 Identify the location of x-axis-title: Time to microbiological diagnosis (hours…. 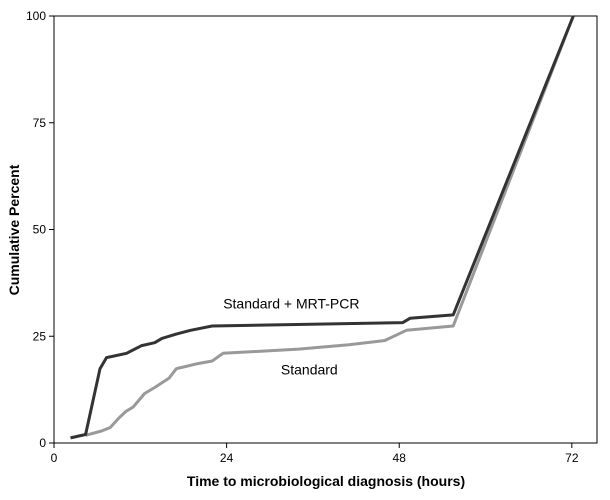
(326, 481).